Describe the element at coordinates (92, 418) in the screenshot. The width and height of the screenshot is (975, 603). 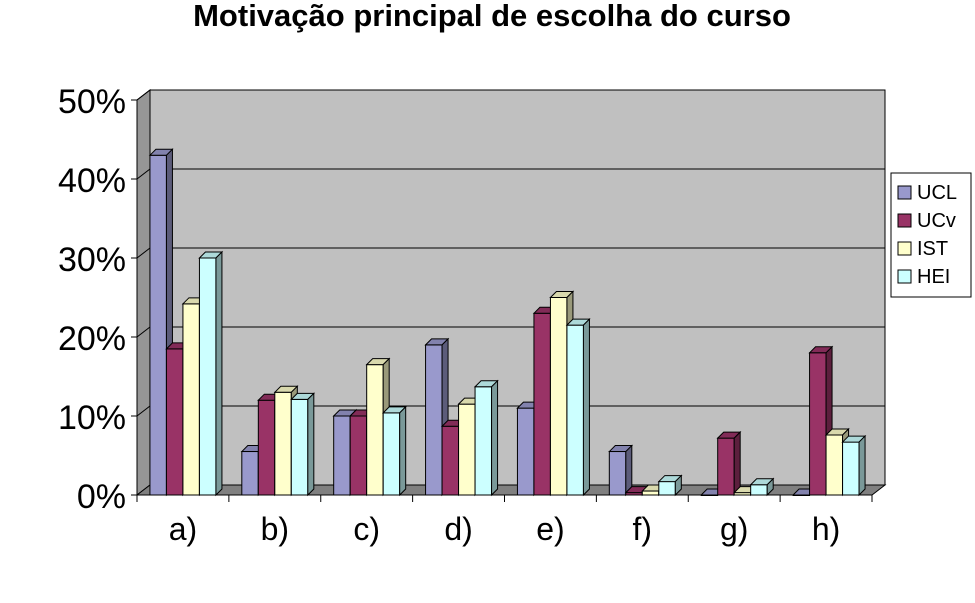
I see `y-tick-label: 10%` at that location.